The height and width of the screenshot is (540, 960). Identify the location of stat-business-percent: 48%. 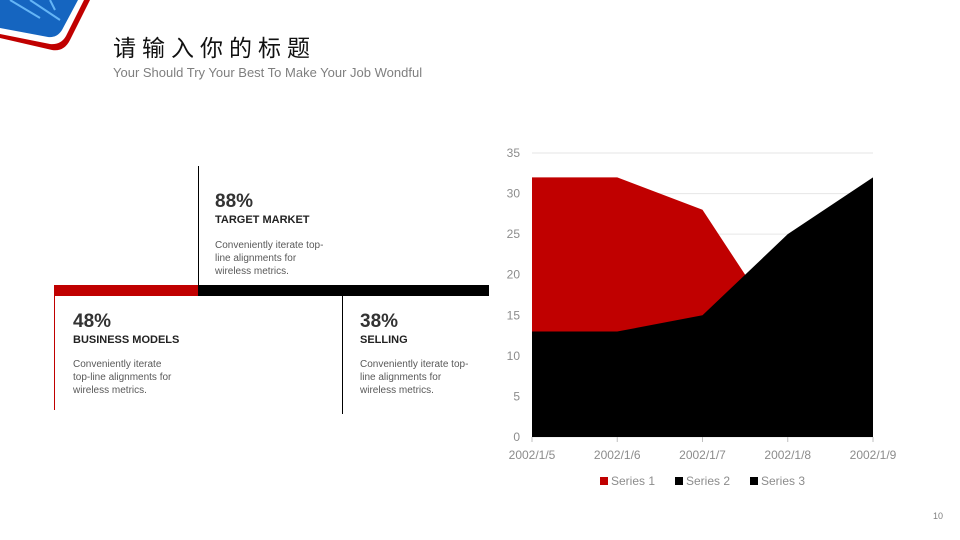
(92, 321).